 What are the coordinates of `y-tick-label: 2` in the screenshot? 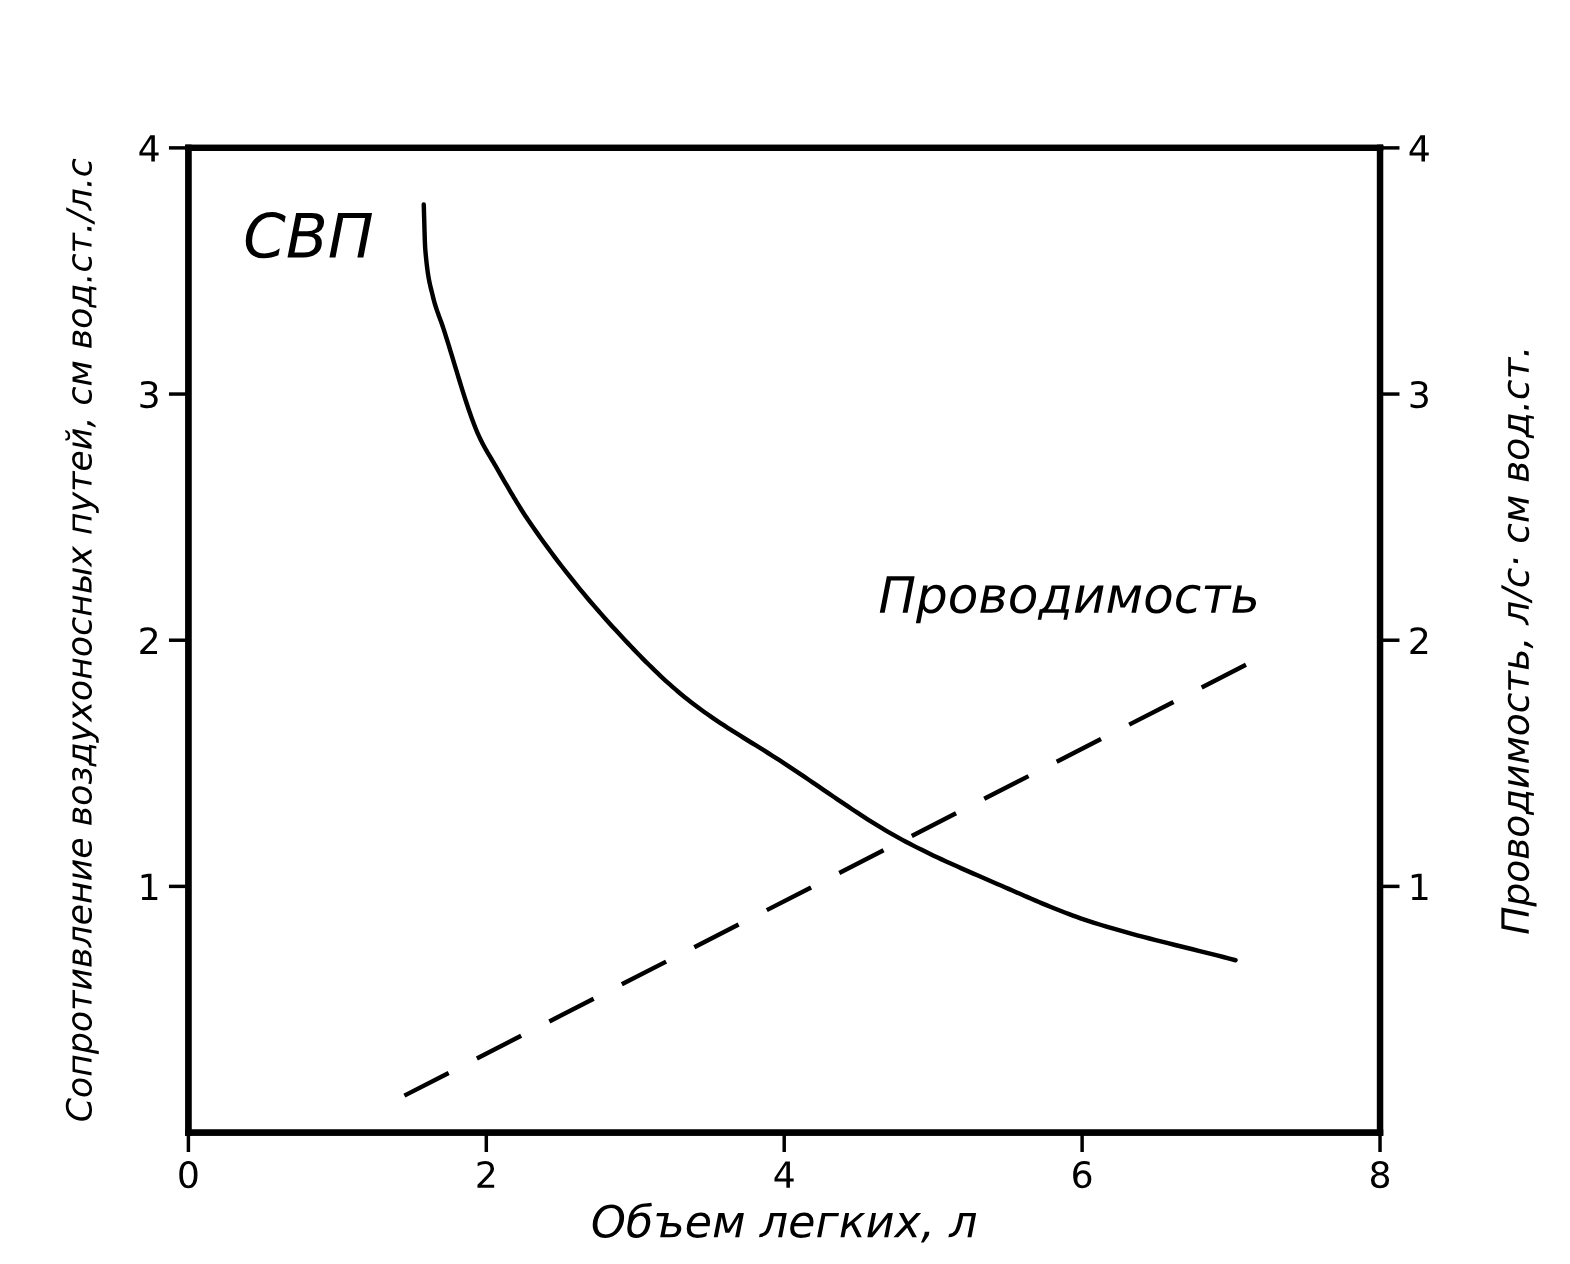 It's located at (149, 640).